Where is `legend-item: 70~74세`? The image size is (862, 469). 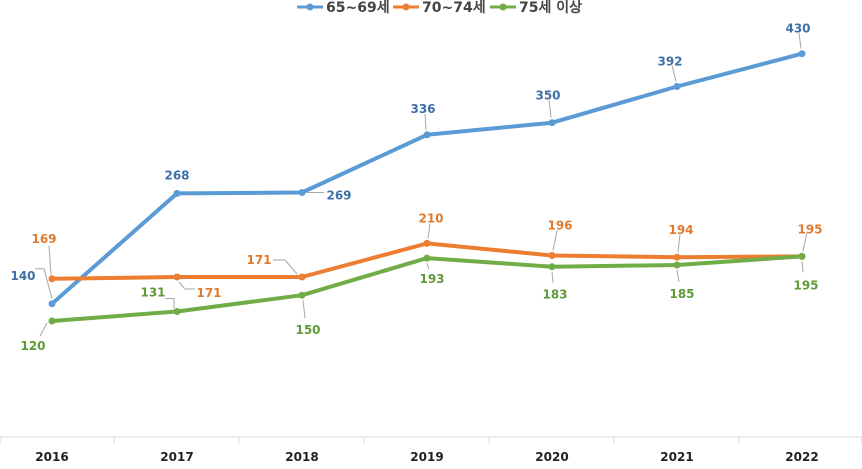 legend-item: 70~74세 is located at coordinates (439, 8).